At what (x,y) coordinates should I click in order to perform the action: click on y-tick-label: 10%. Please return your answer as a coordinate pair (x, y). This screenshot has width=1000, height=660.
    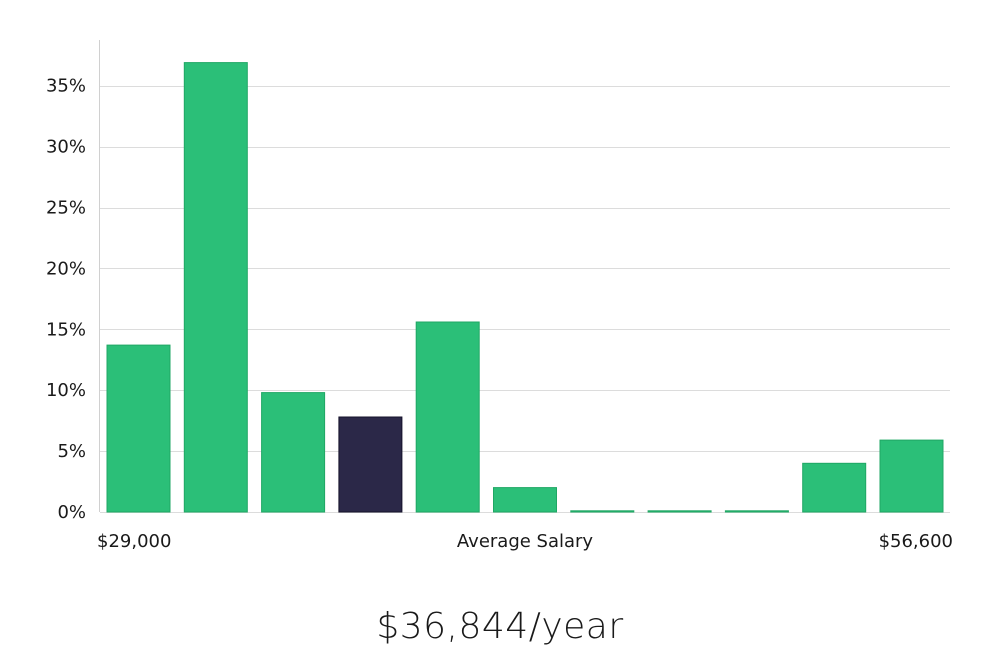
    Looking at the image, I should click on (66, 390).